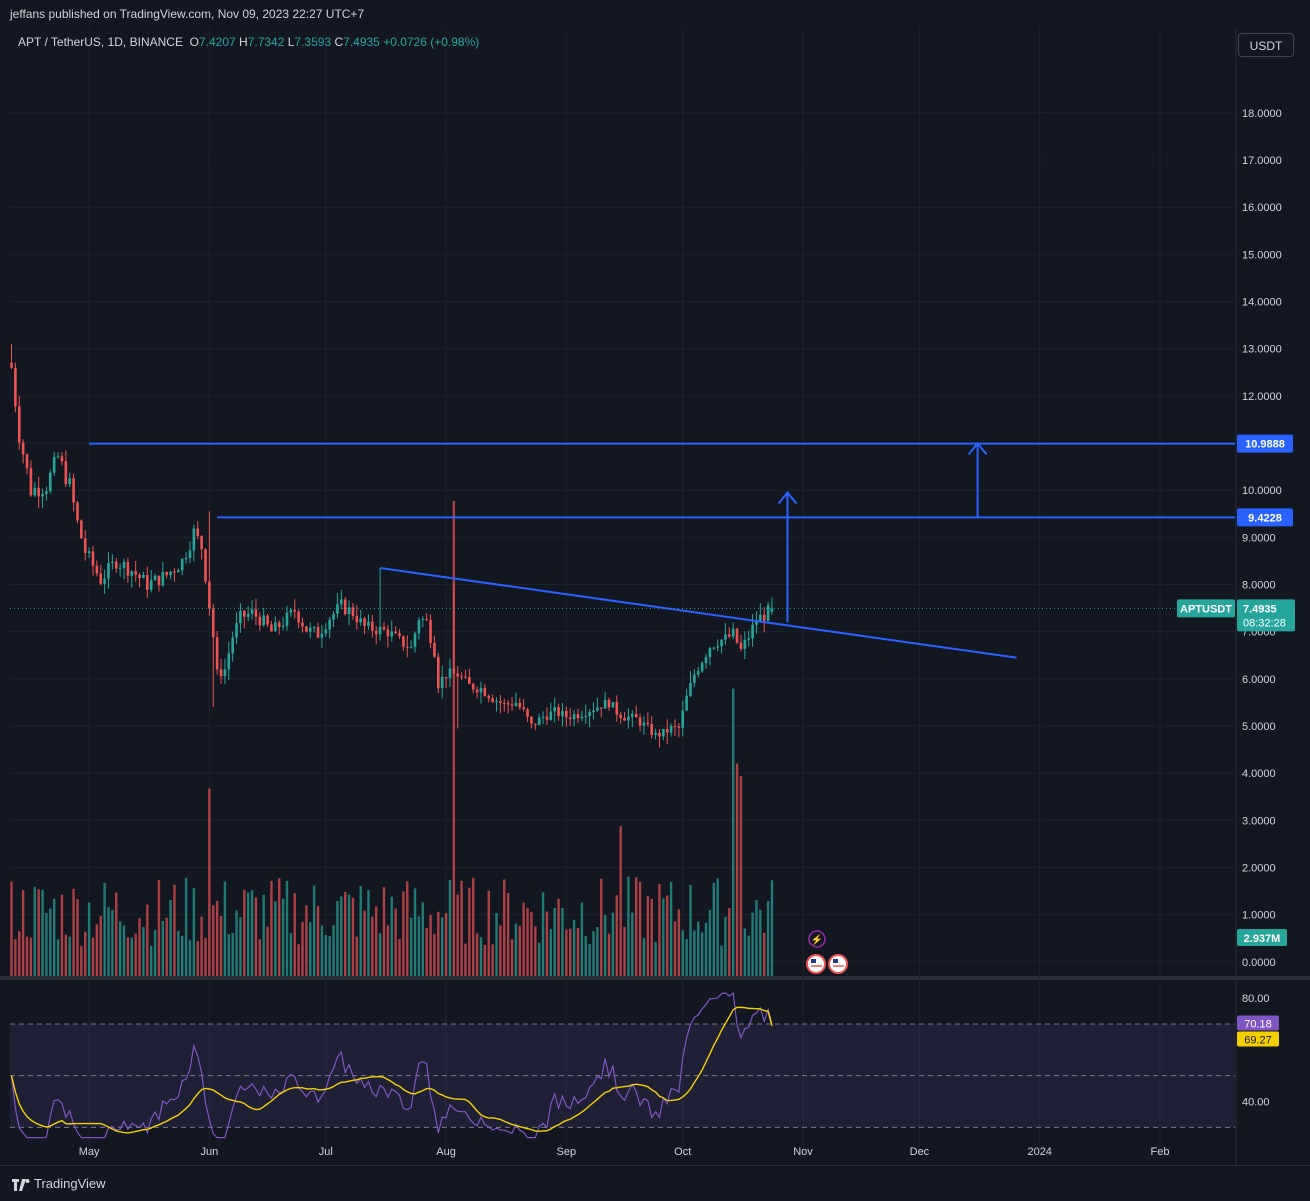  I want to click on pane-separator, so click(655, 978).